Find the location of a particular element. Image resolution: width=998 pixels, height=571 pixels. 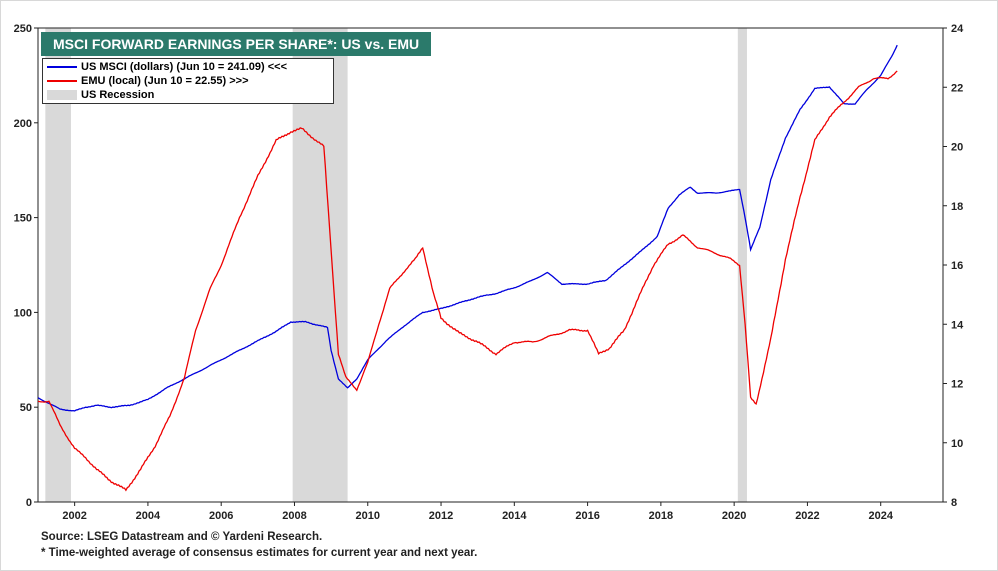

right-tick-label-3: 14 is located at coordinates (957, 325).